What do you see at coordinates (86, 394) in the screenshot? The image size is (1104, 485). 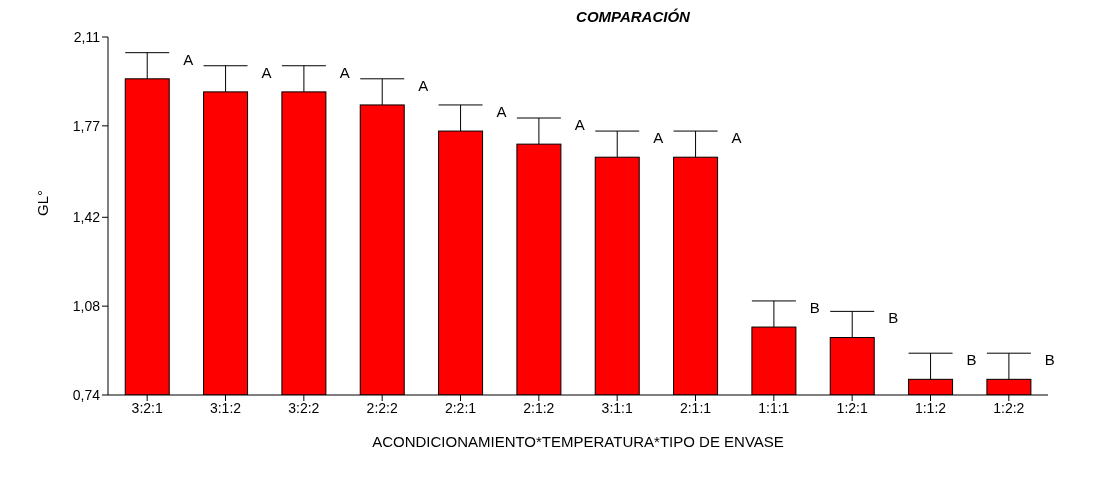 I see `y-tick-label: 0,74` at bounding box center [86, 394].